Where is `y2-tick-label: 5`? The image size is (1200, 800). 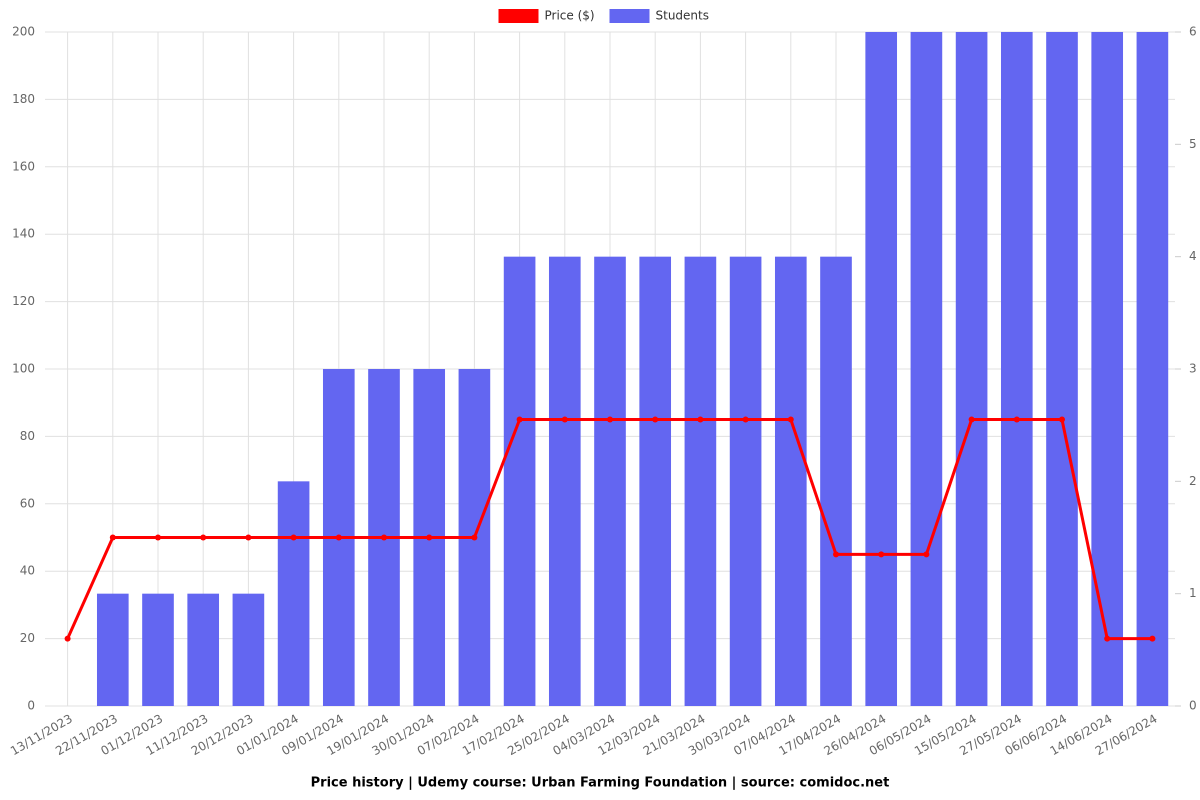
y2-tick-label: 5 is located at coordinates (1193, 144).